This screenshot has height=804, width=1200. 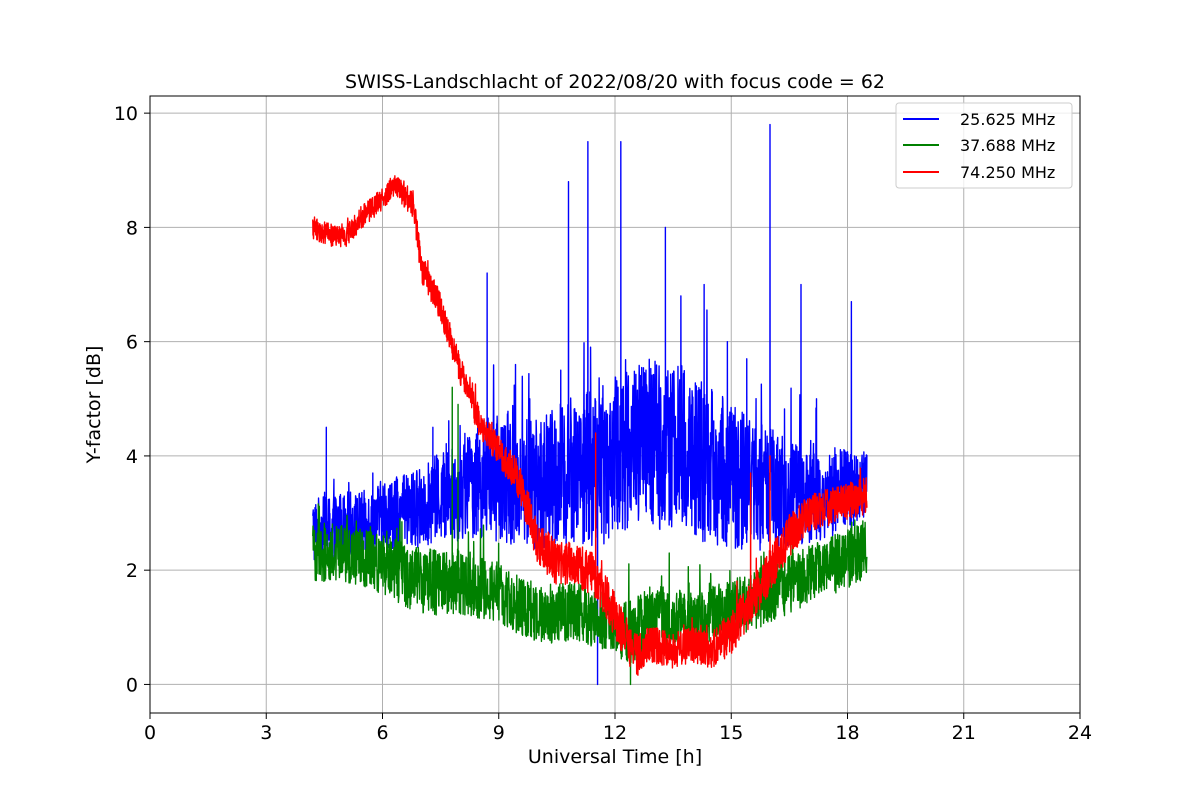 What do you see at coordinates (126, 114) in the screenshot?
I see `y-tick-label: 10` at bounding box center [126, 114].